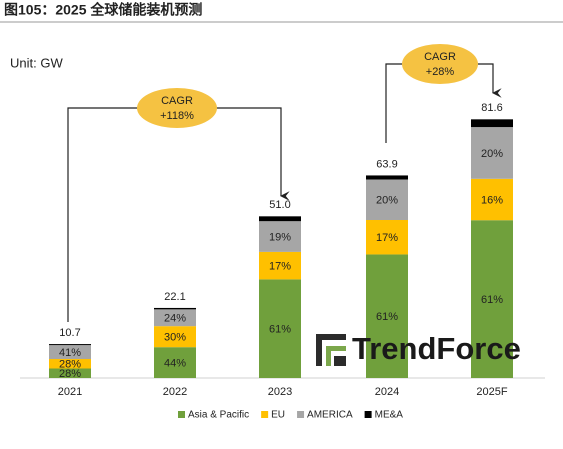  I want to click on segment-label: 24%, so click(175, 319).